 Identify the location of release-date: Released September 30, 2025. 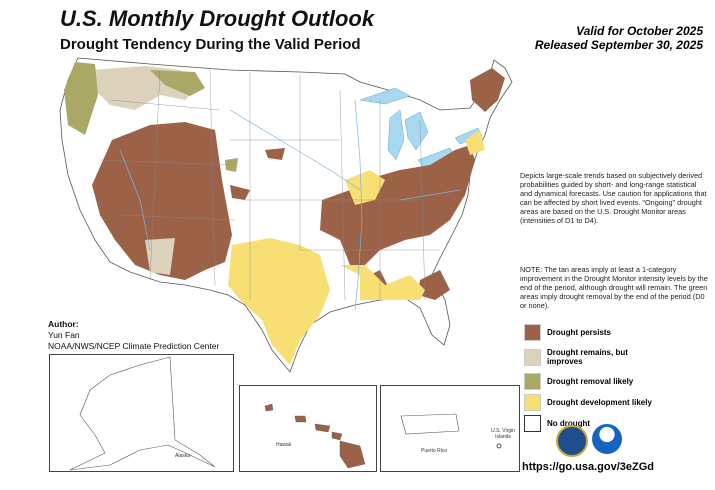
(618, 45).